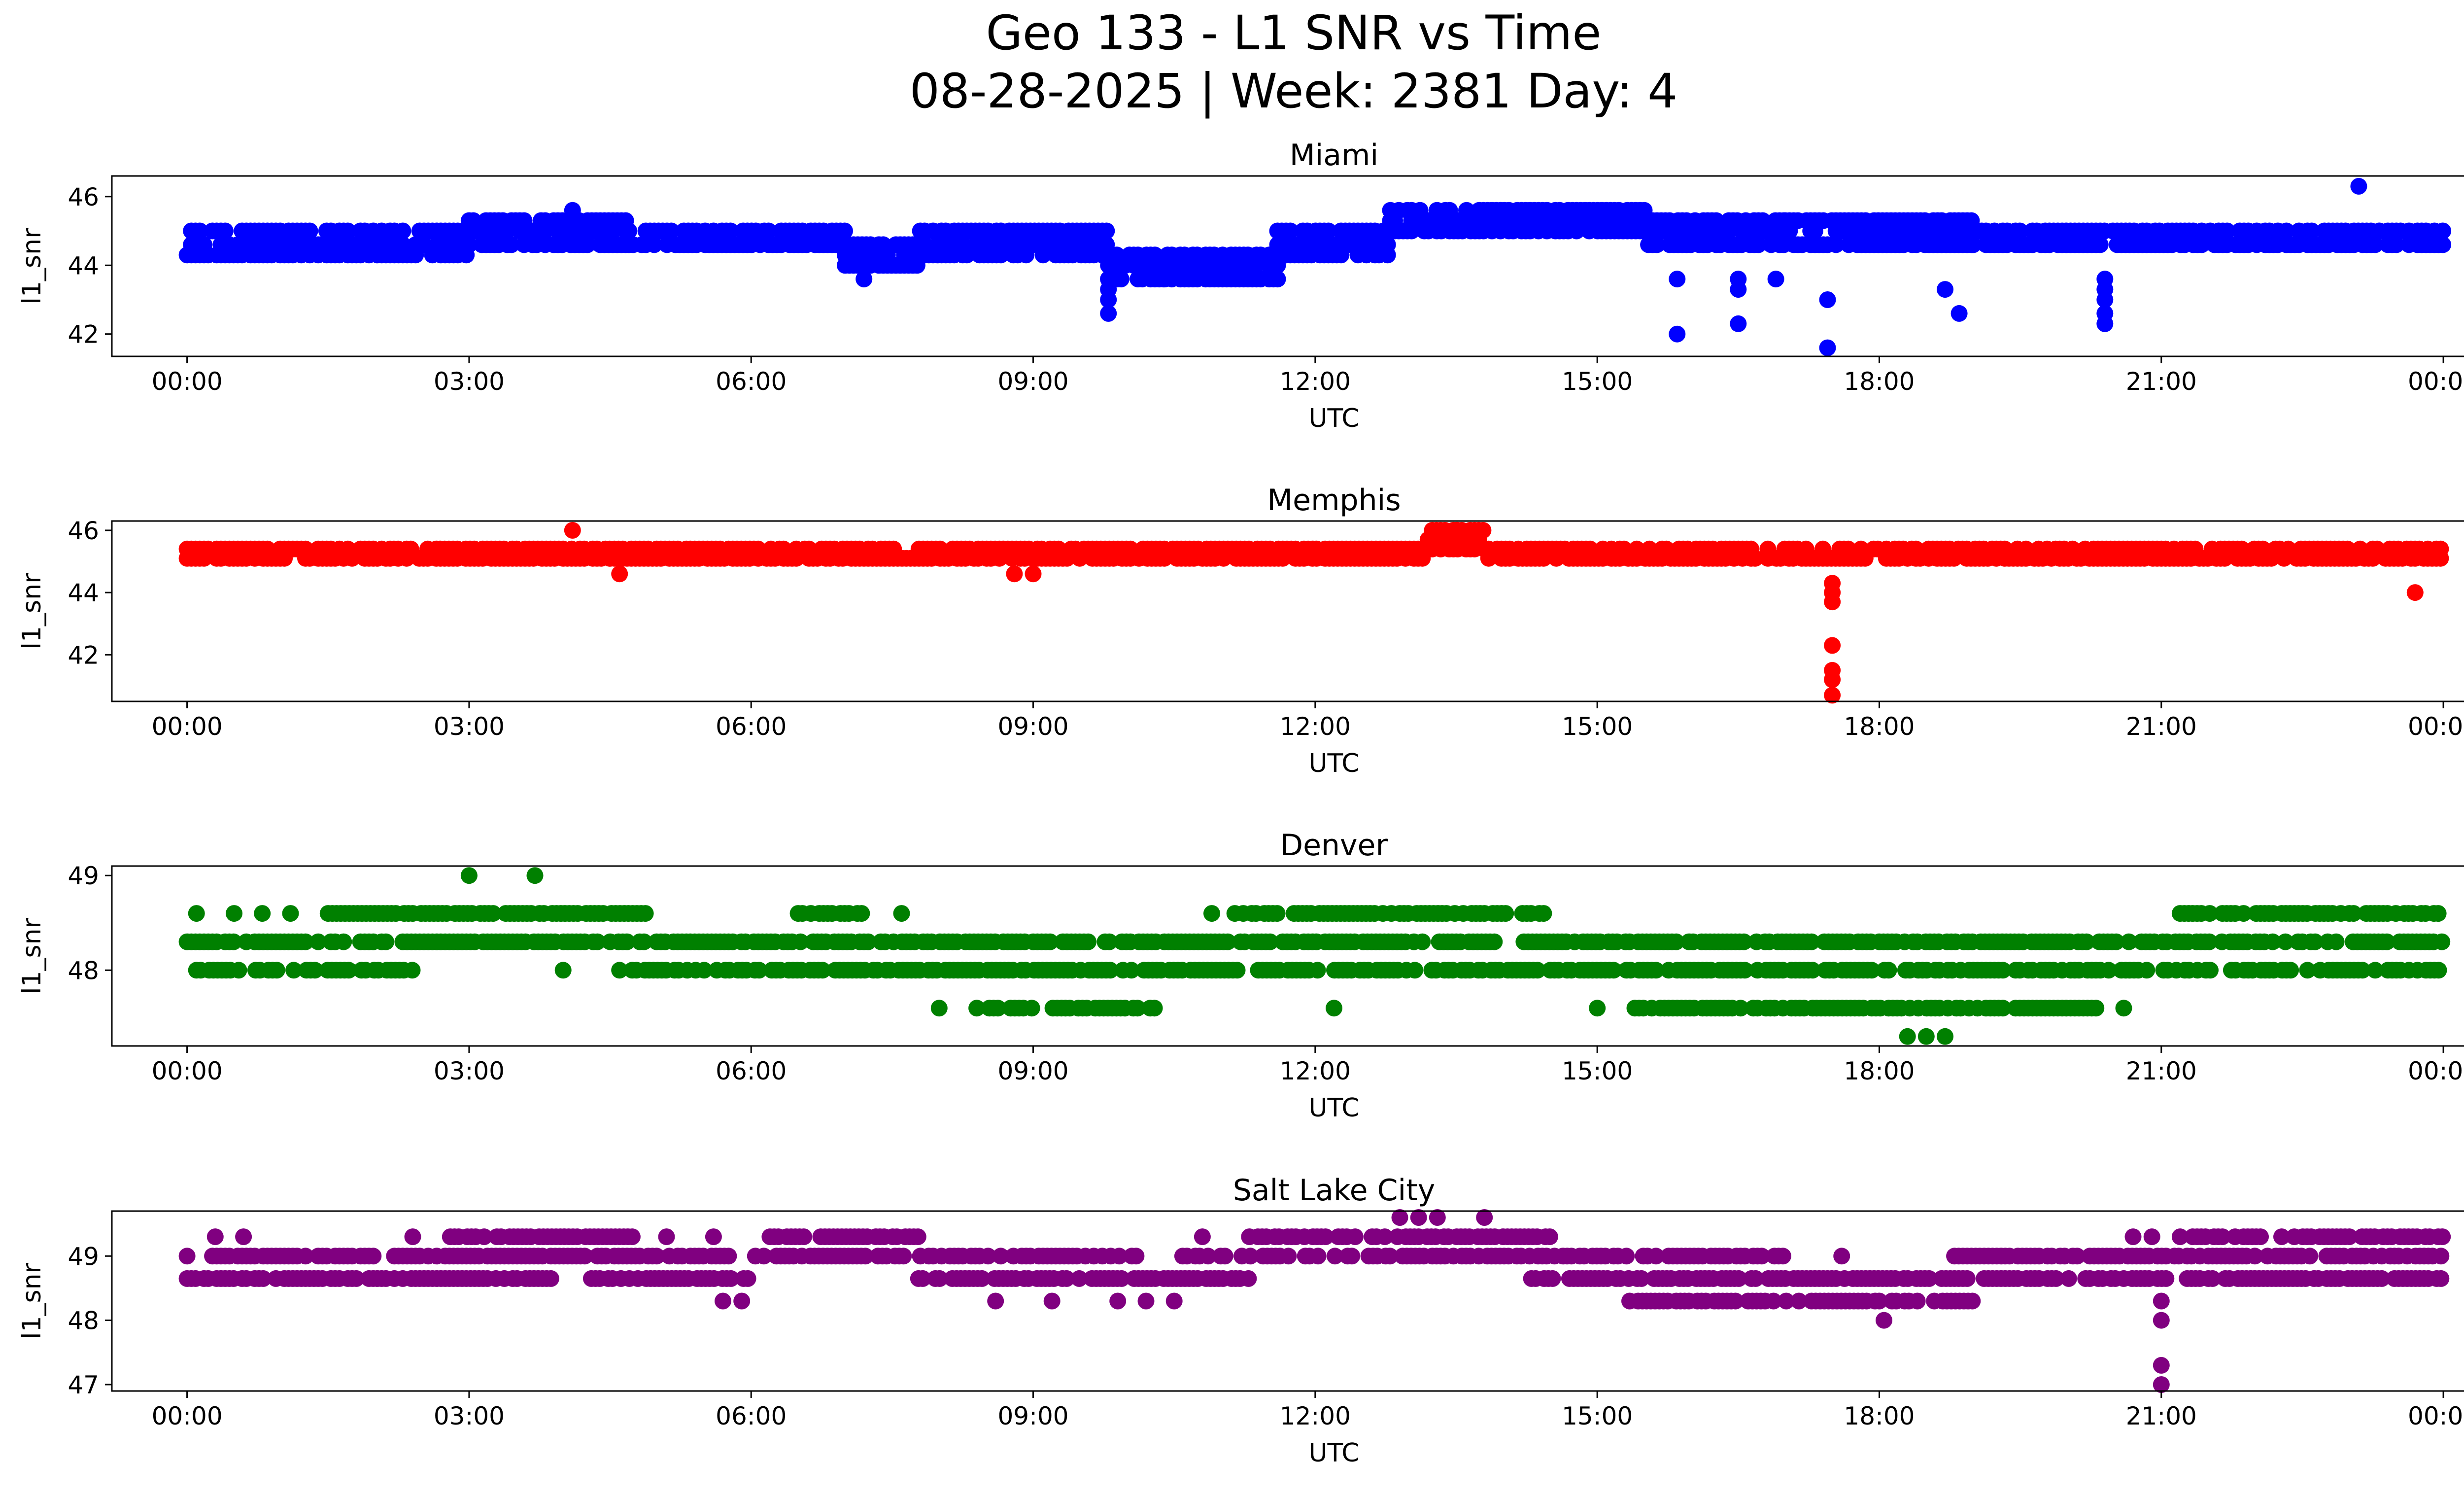 The height and width of the screenshot is (1495, 2464). Describe the element at coordinates (83, 1256) in the screenshot. I see `salt-lake-city-ytick-label-2: 49` at that location.